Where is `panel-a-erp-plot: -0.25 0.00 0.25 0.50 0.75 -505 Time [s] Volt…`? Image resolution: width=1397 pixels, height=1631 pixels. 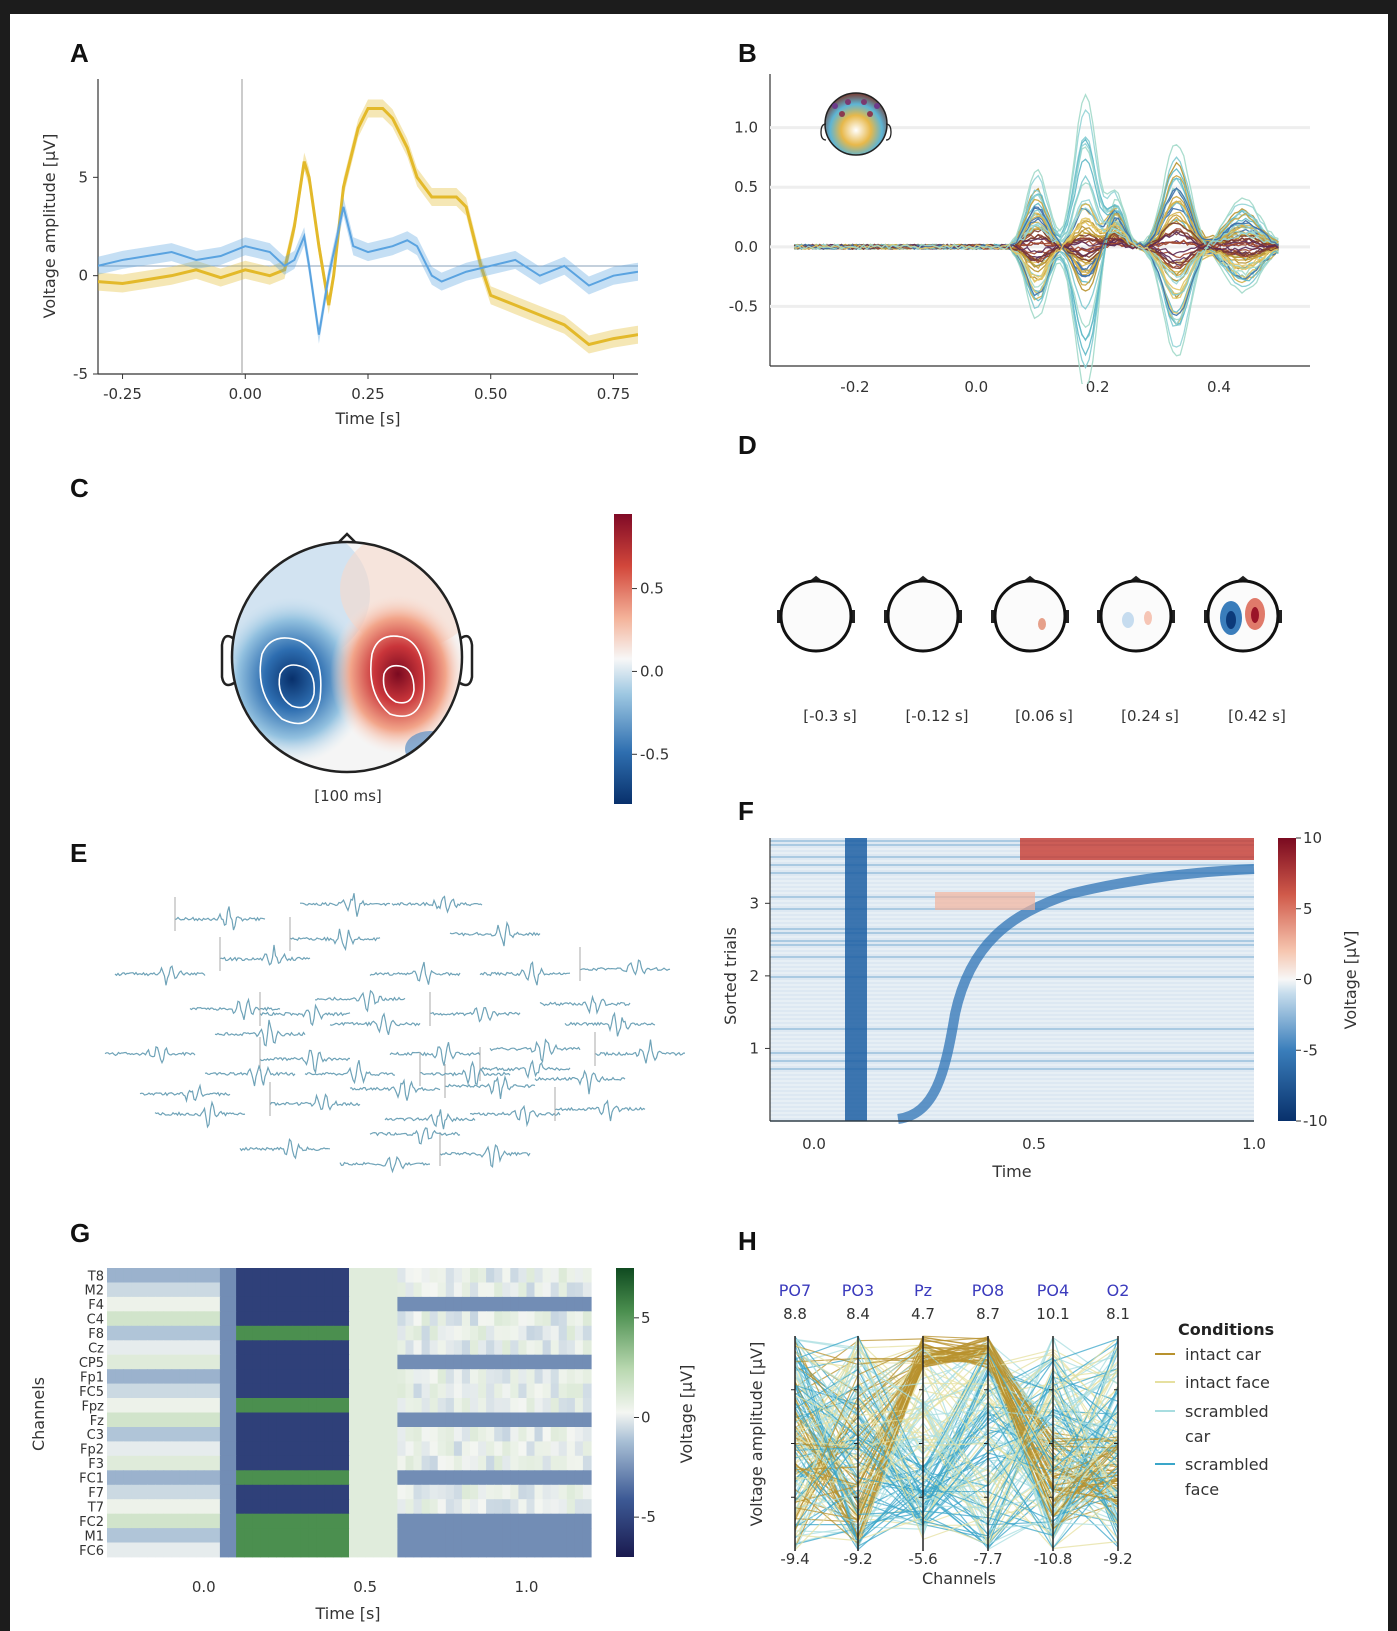
panel-a-erp-plot: -0.25 0.00 0.25 0.50 0.75 -505 Time [s] Volt… is located at coordinates (339, 253).